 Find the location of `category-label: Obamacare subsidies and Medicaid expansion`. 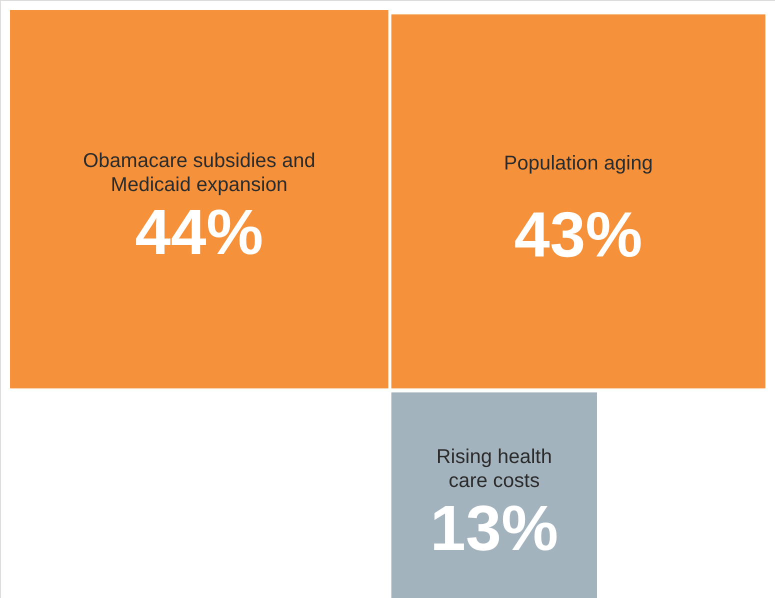

category-label: Obamacare subsidies and Medicaid expansion is located at coordinates (199, 173).